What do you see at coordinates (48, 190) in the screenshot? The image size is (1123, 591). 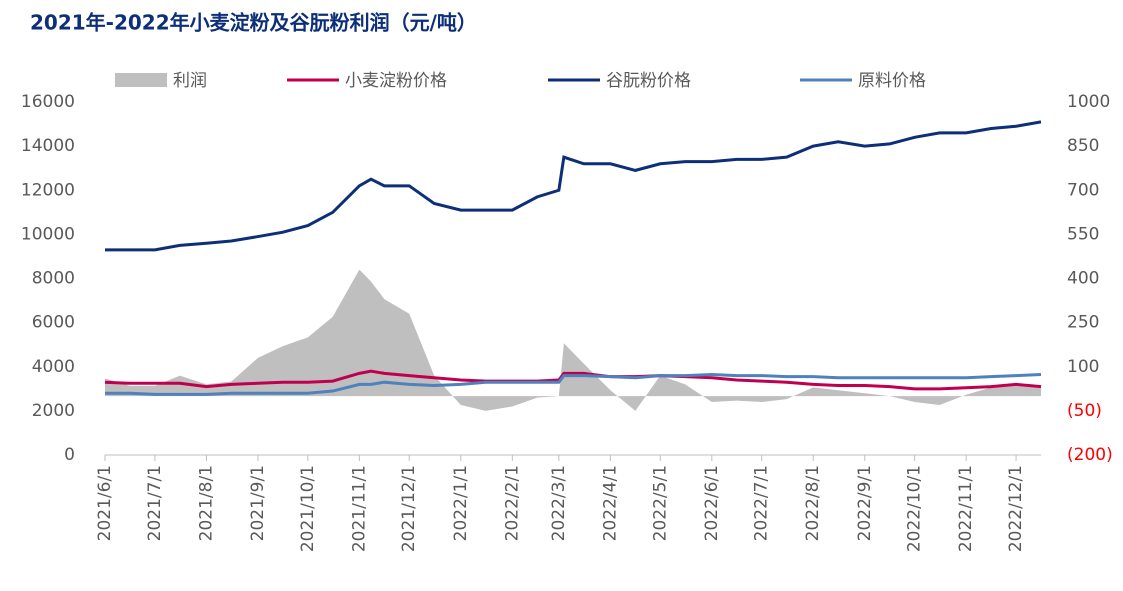 I see `y-tick-label: 12000` at bounding box center [48, 190].